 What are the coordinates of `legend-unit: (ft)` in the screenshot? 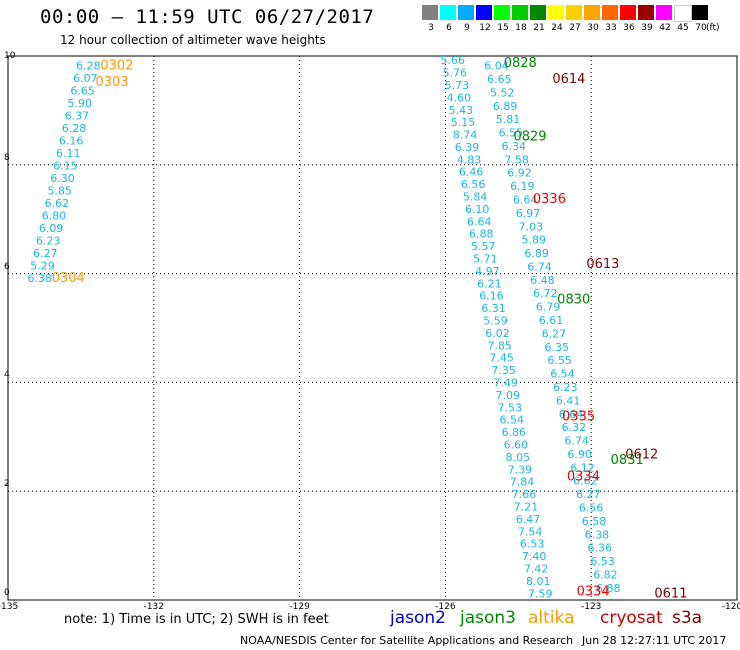 It's located at (713, 28).